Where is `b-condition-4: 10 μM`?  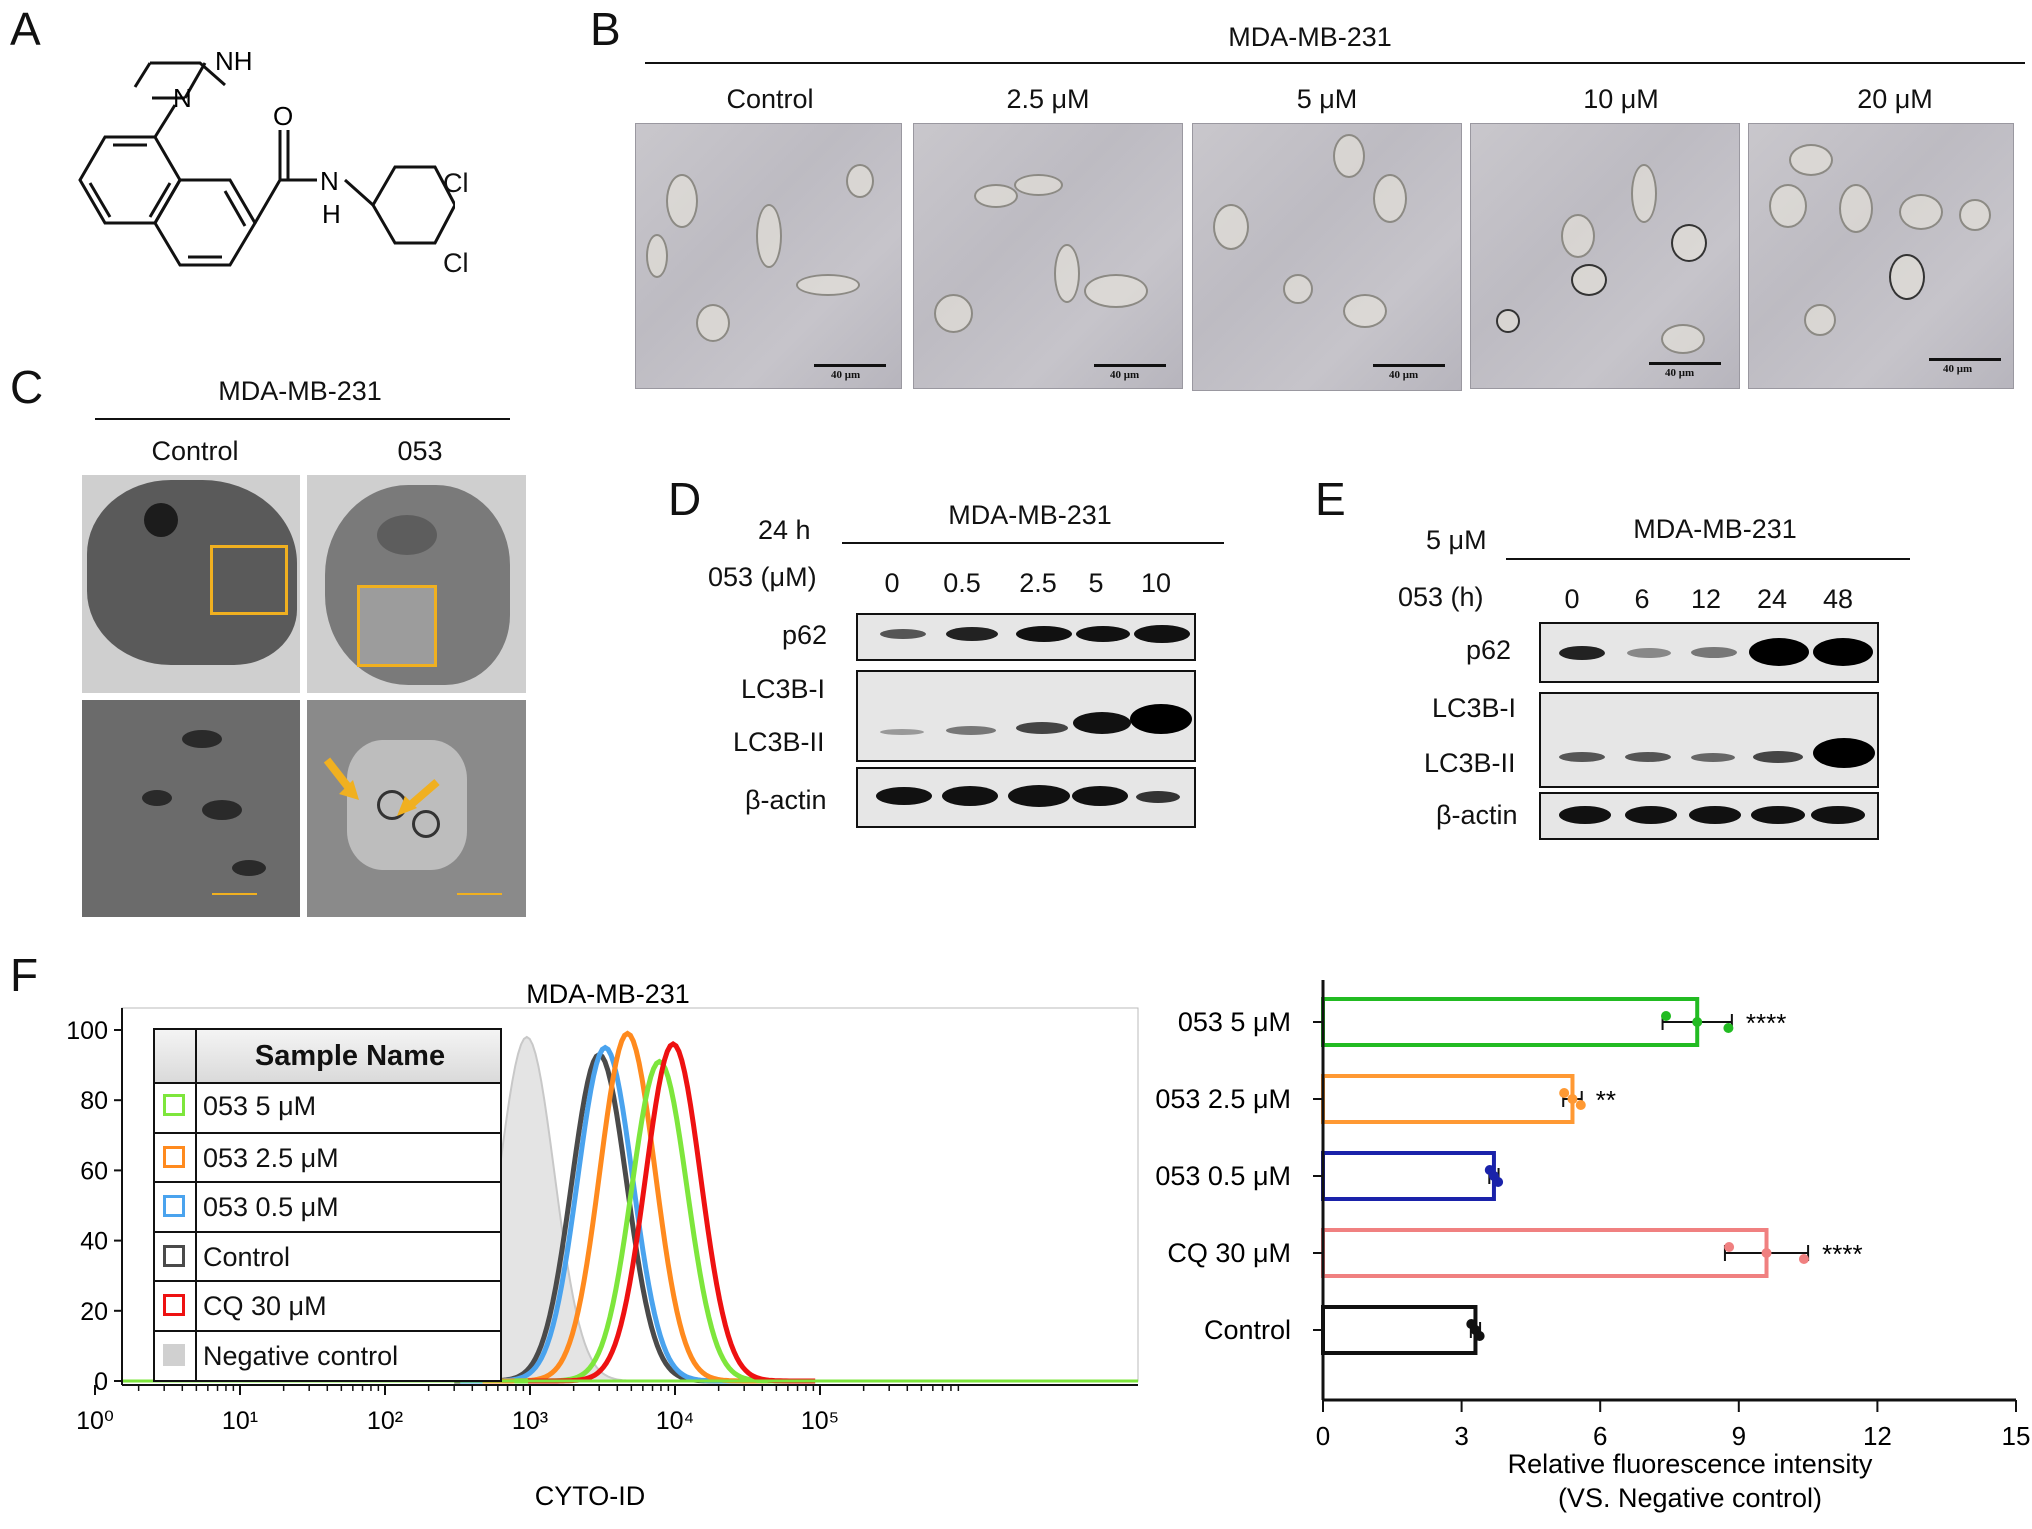 b-condition-4: 10 μM is located at coordinates (1621, 99).